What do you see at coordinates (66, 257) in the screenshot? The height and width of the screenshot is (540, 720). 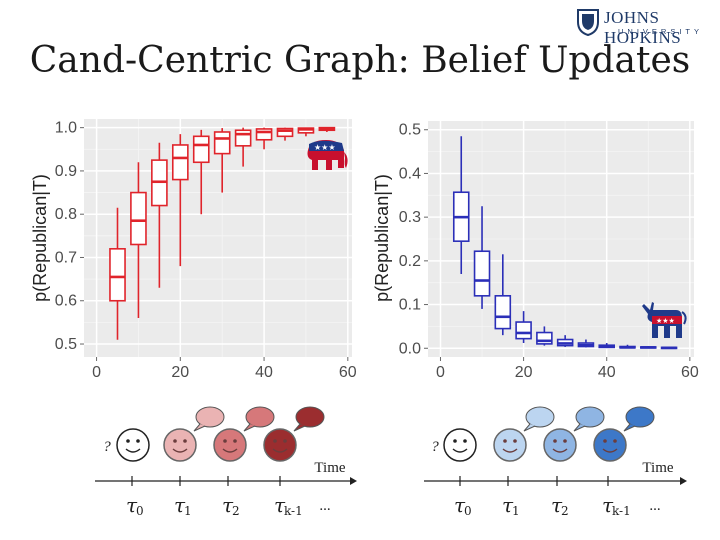 I see `y-tick-label: 0.7` at bounding box center [66, 257].